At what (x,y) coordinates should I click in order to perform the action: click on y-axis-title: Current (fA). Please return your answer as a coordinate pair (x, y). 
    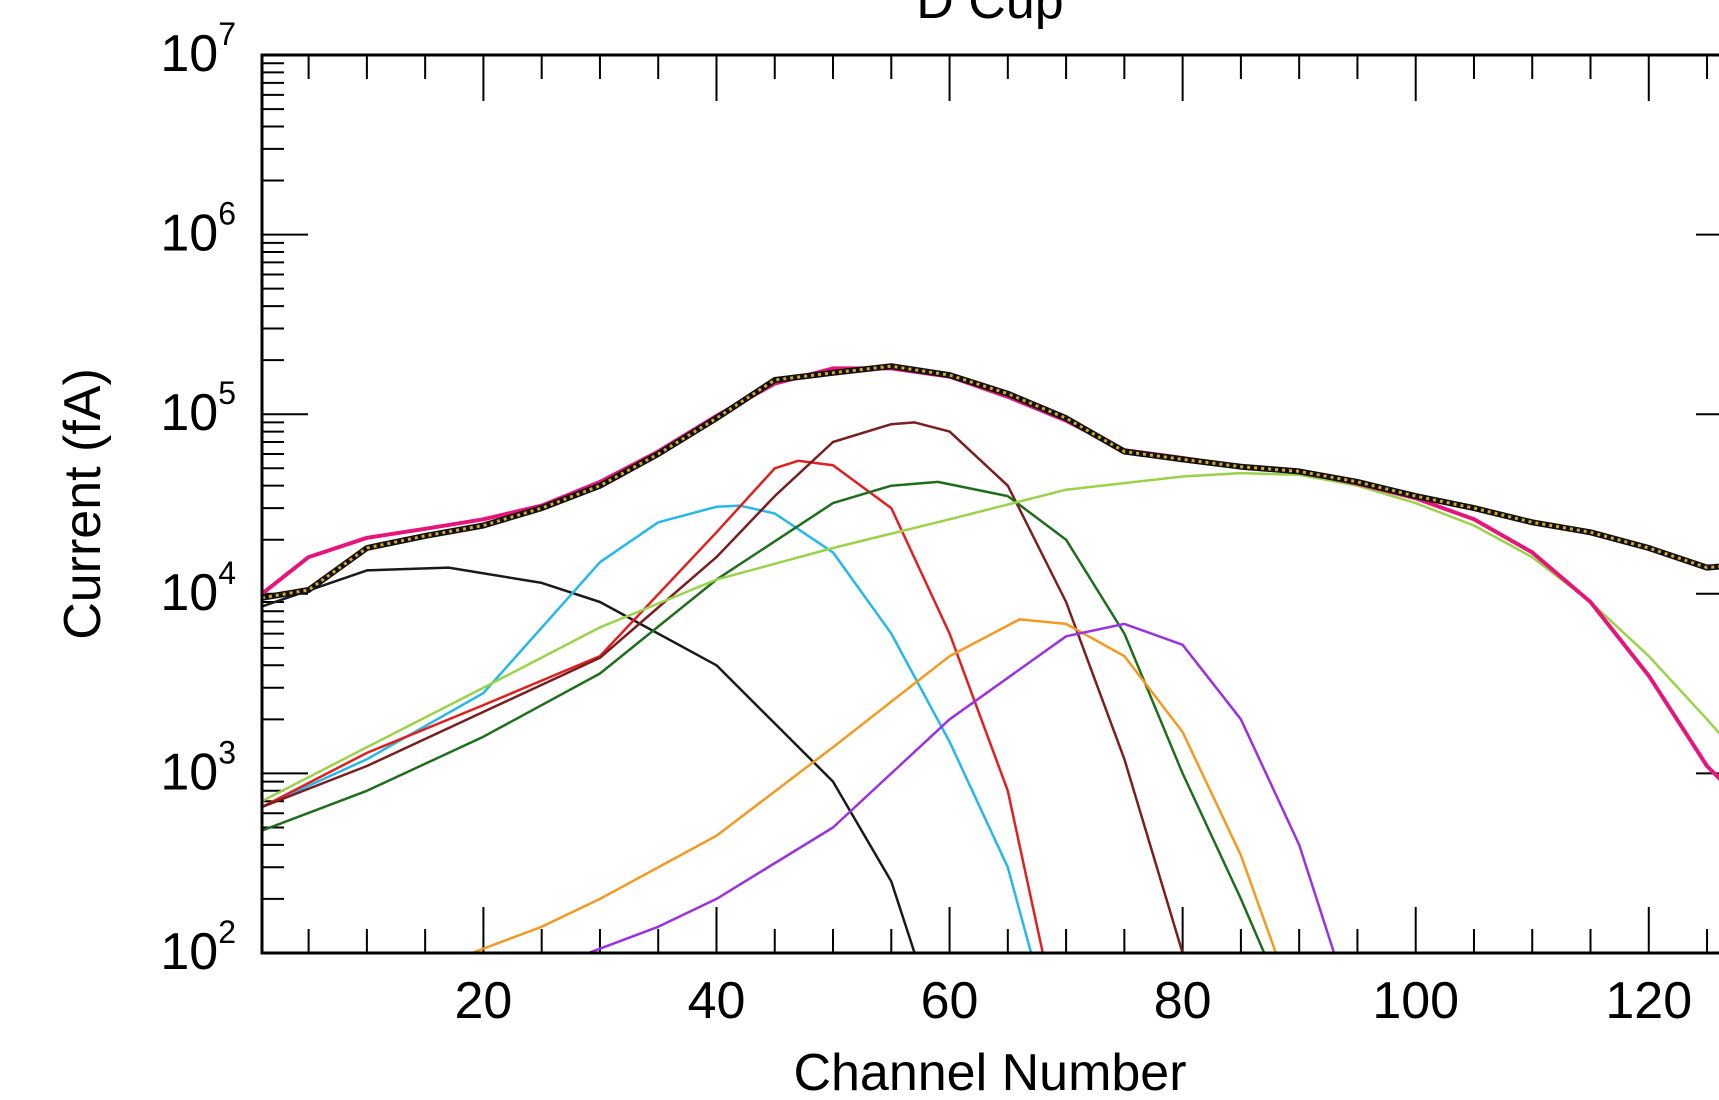
    Looking at the image, I should click on (83, 504).